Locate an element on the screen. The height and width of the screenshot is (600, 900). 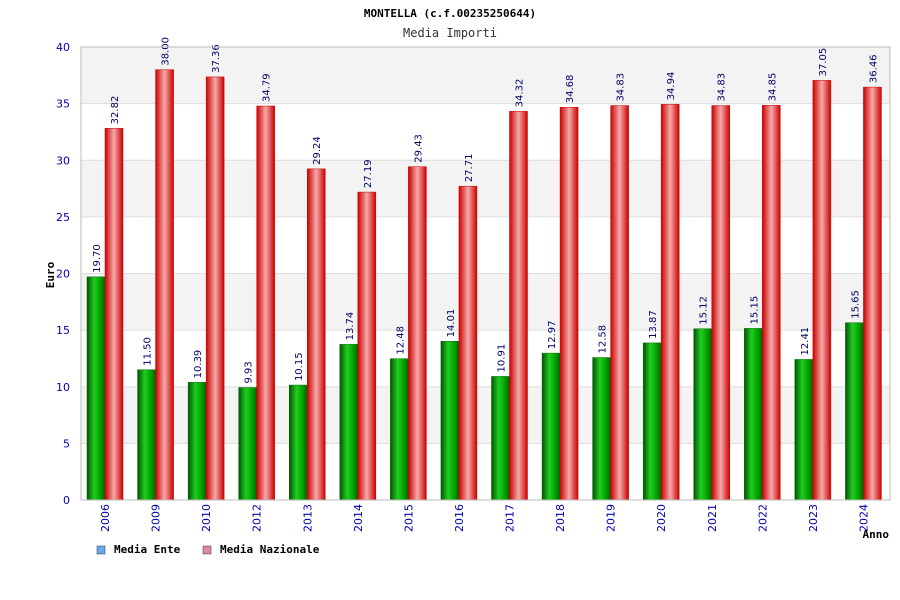
data-label: 12.97 is located at coordinates (552, 334).